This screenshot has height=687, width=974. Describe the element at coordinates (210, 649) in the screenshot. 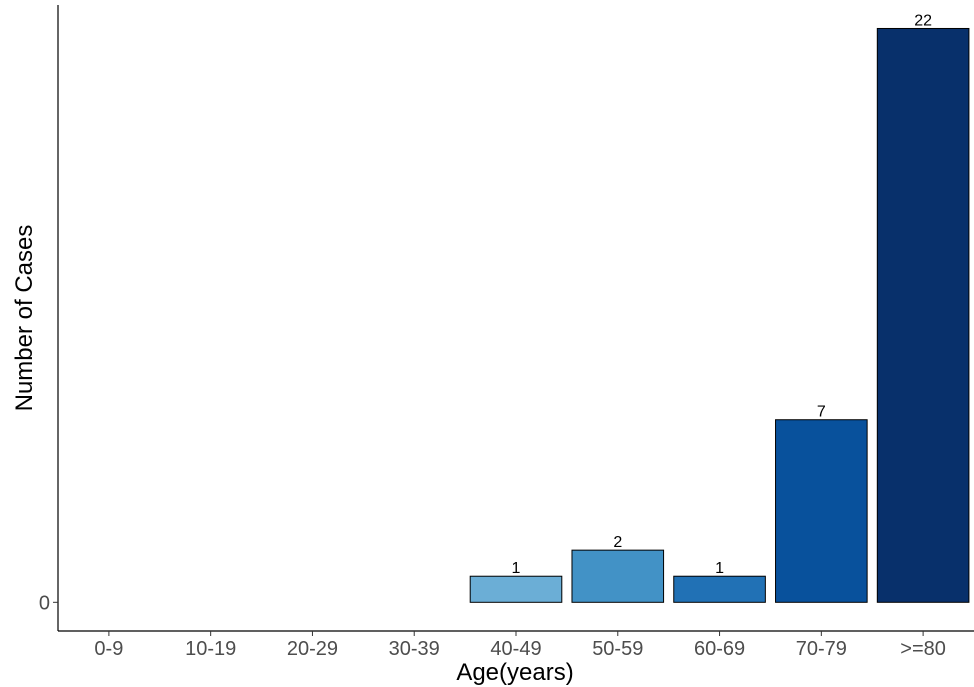

I see `x-tick-label: 10-19` at that location.